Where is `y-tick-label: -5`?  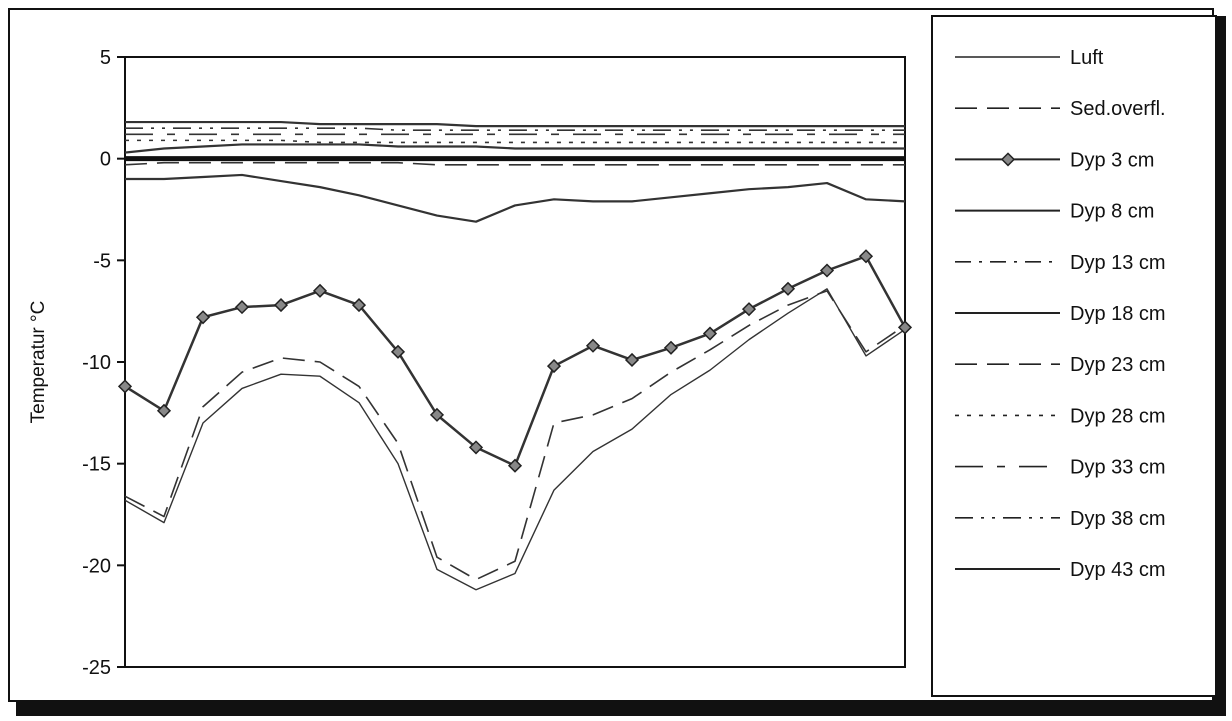
y-tick-label: -5 is located at coordinates (102, 261).